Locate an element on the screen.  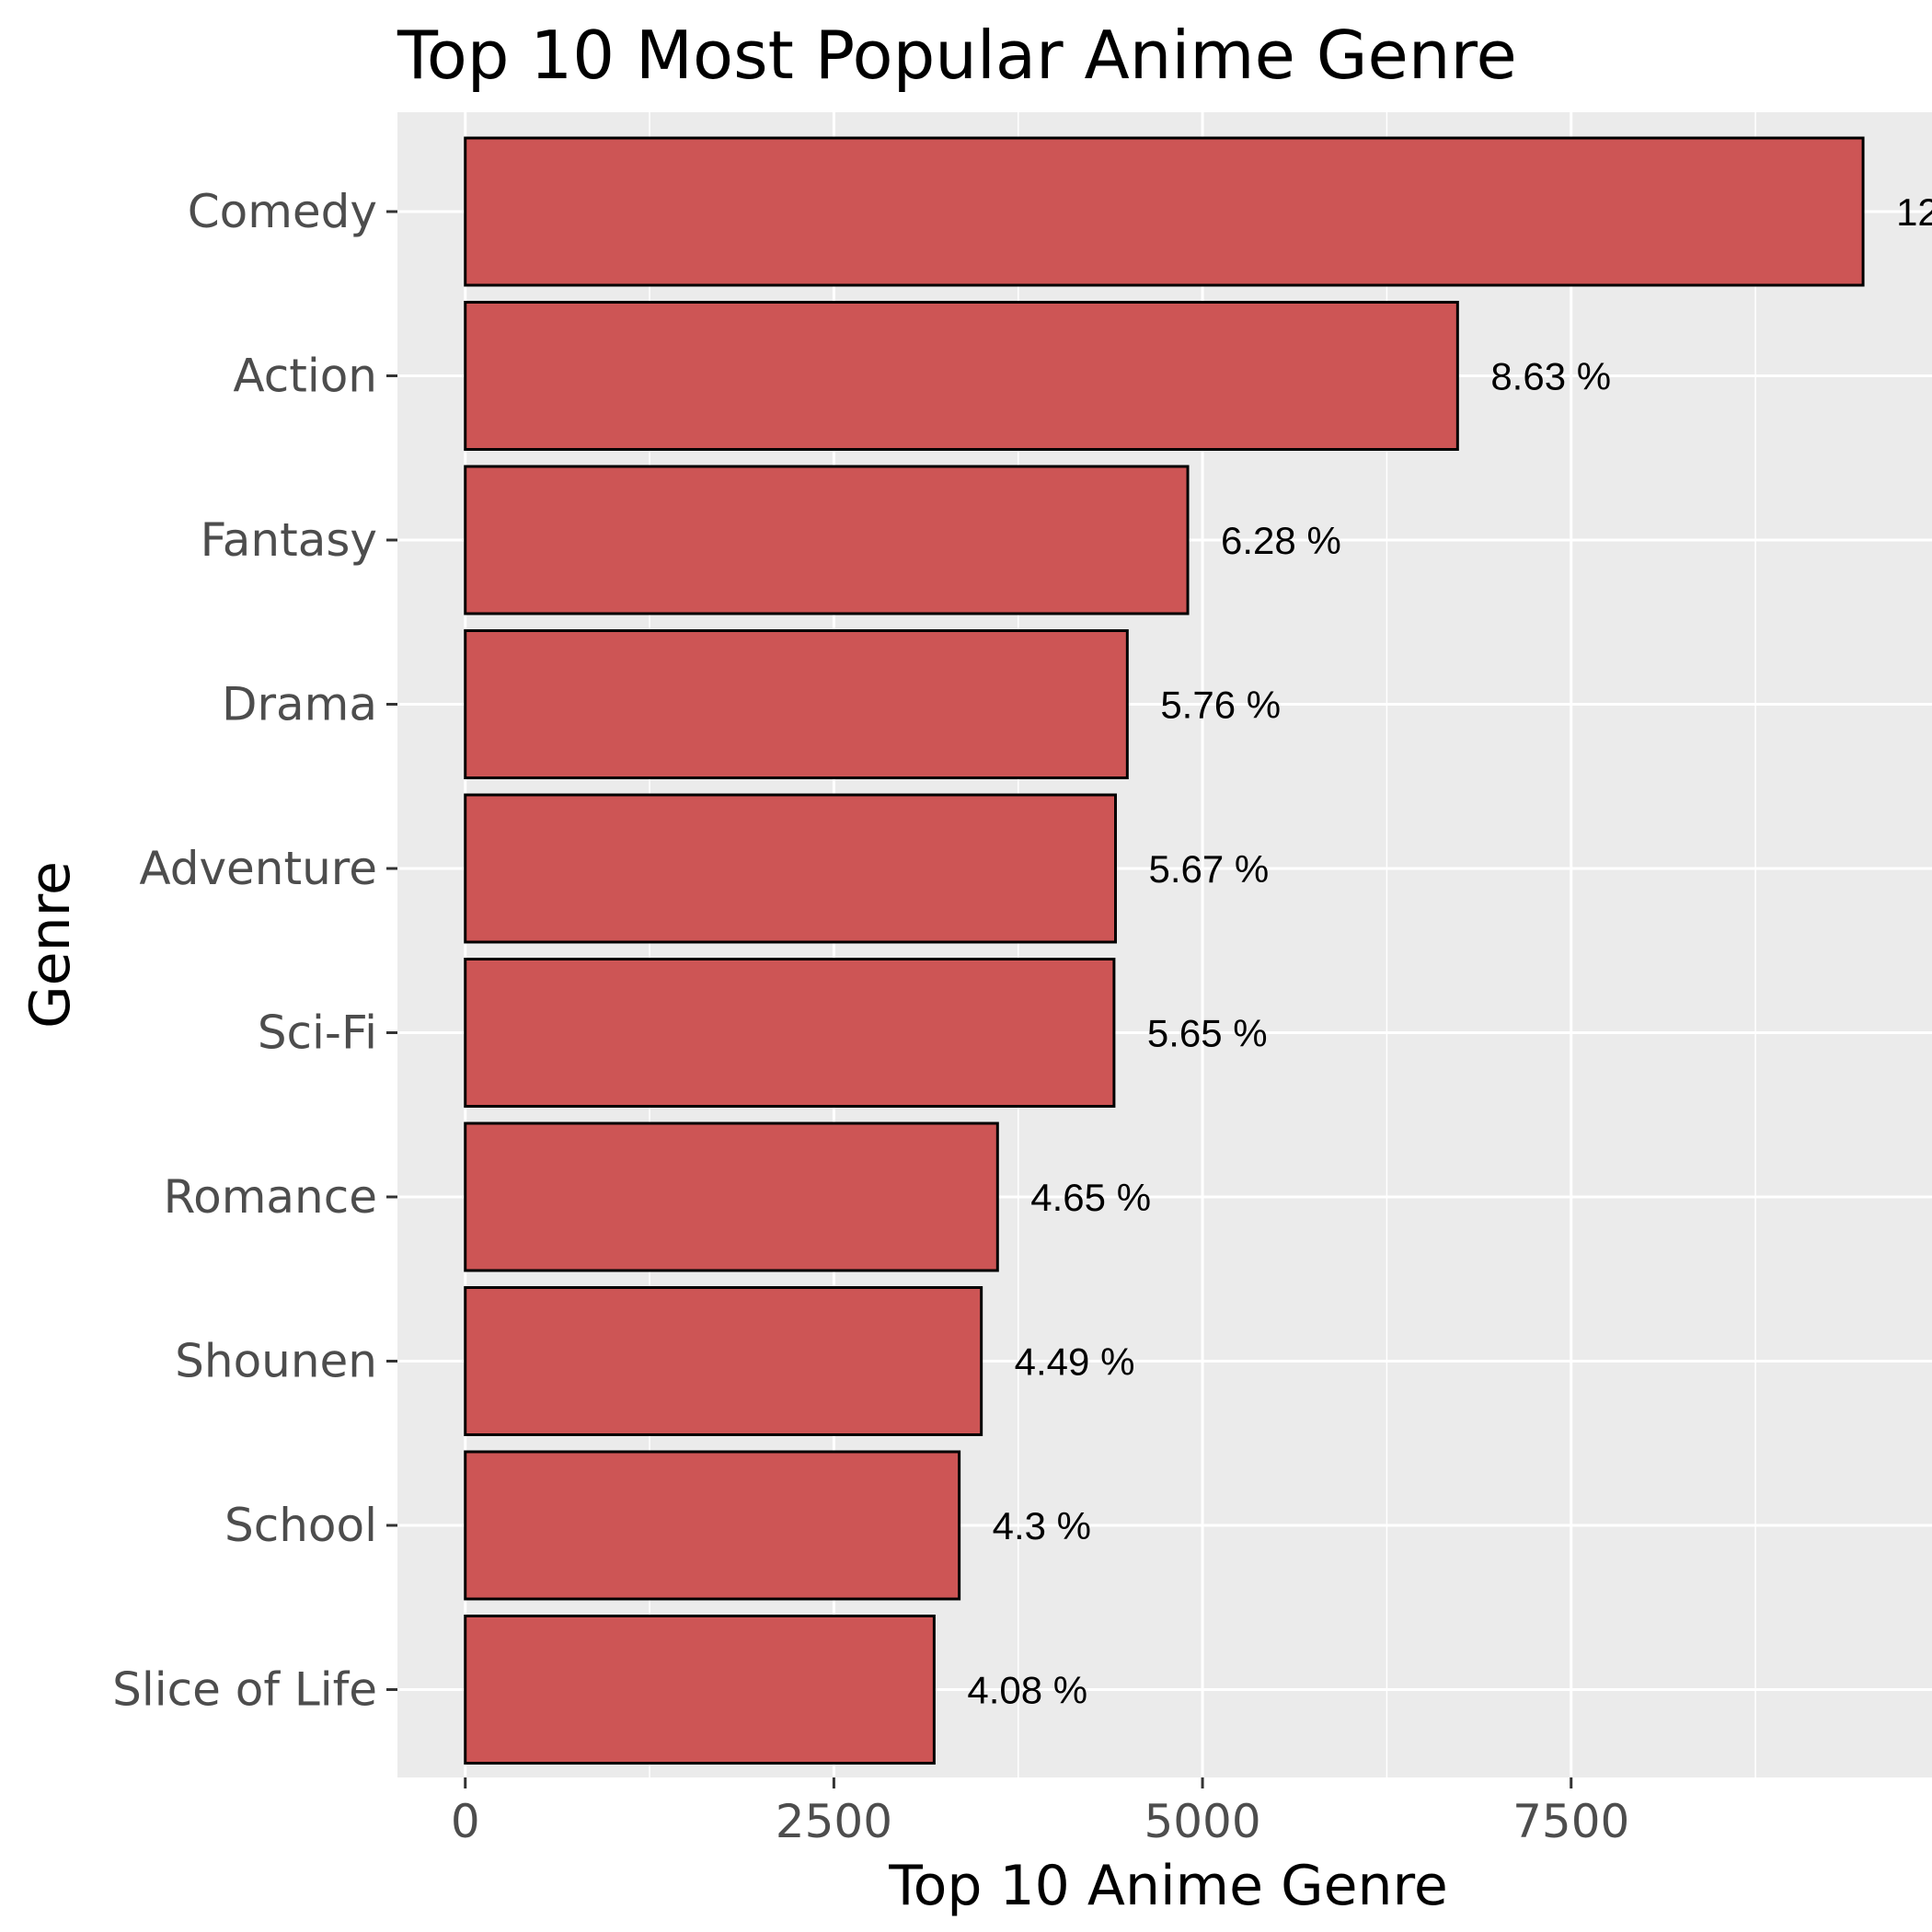
data-label: 4.3 % is located at coordinates (1042, 1525).